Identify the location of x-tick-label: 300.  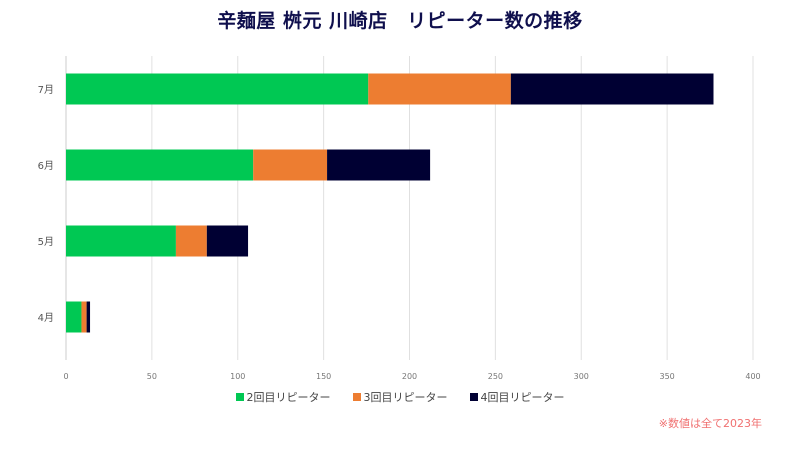
(581, 376).